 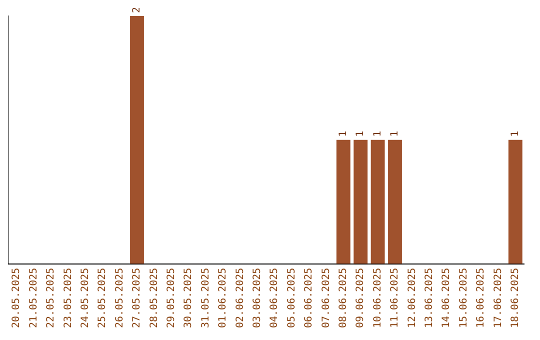 I want to click on x-tick-label: 03.06.2025, so click(x=257, y=298).